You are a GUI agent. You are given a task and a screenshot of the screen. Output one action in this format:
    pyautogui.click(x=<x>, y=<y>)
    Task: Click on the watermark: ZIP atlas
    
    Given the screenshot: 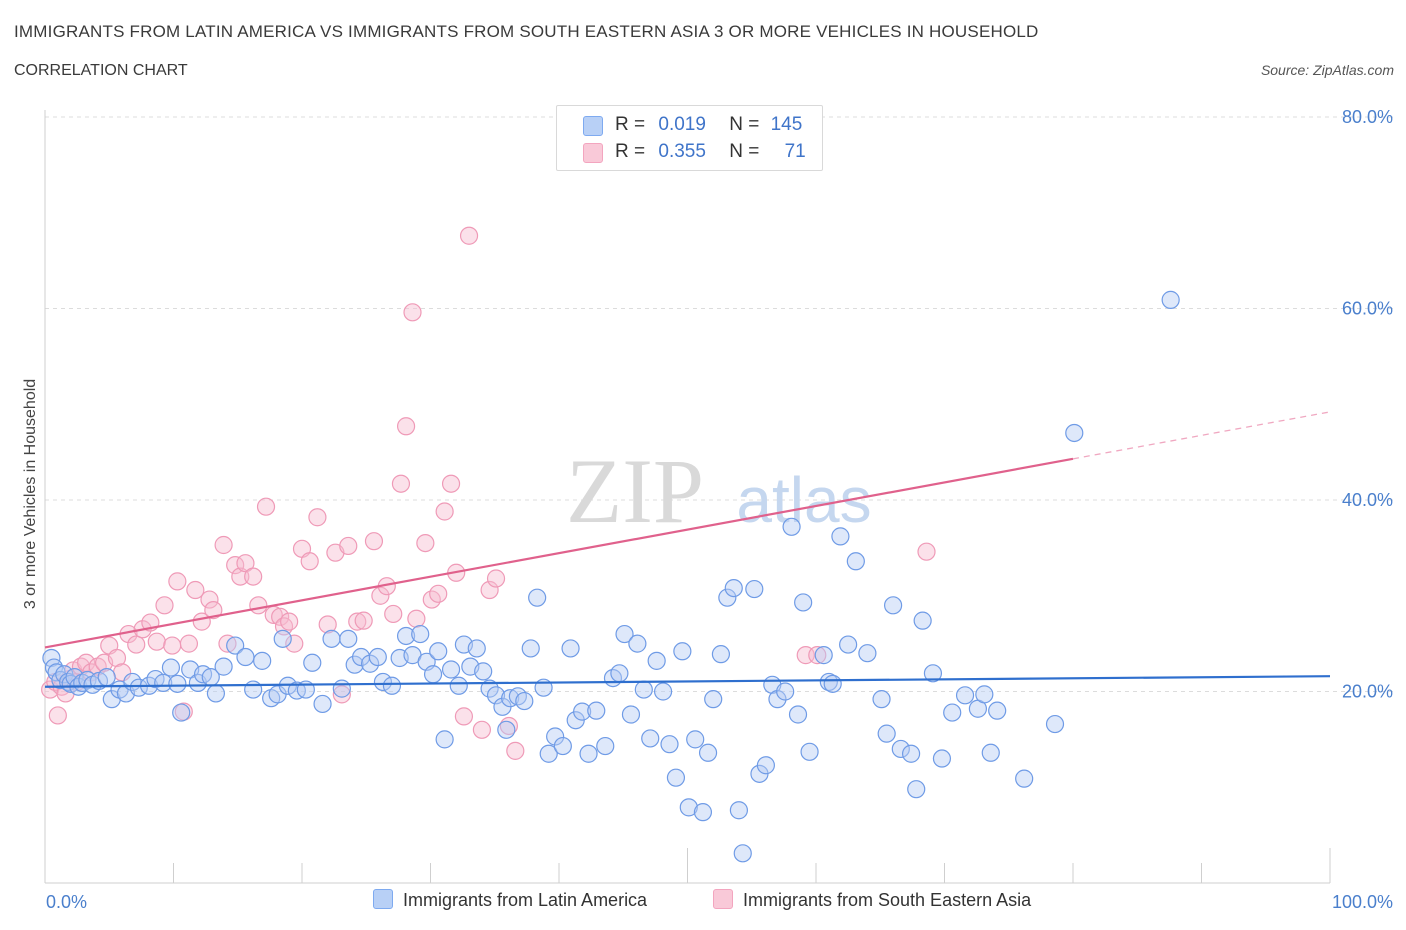 What is the action you would take?
    pyautogui.click(x=719, y=491)
    